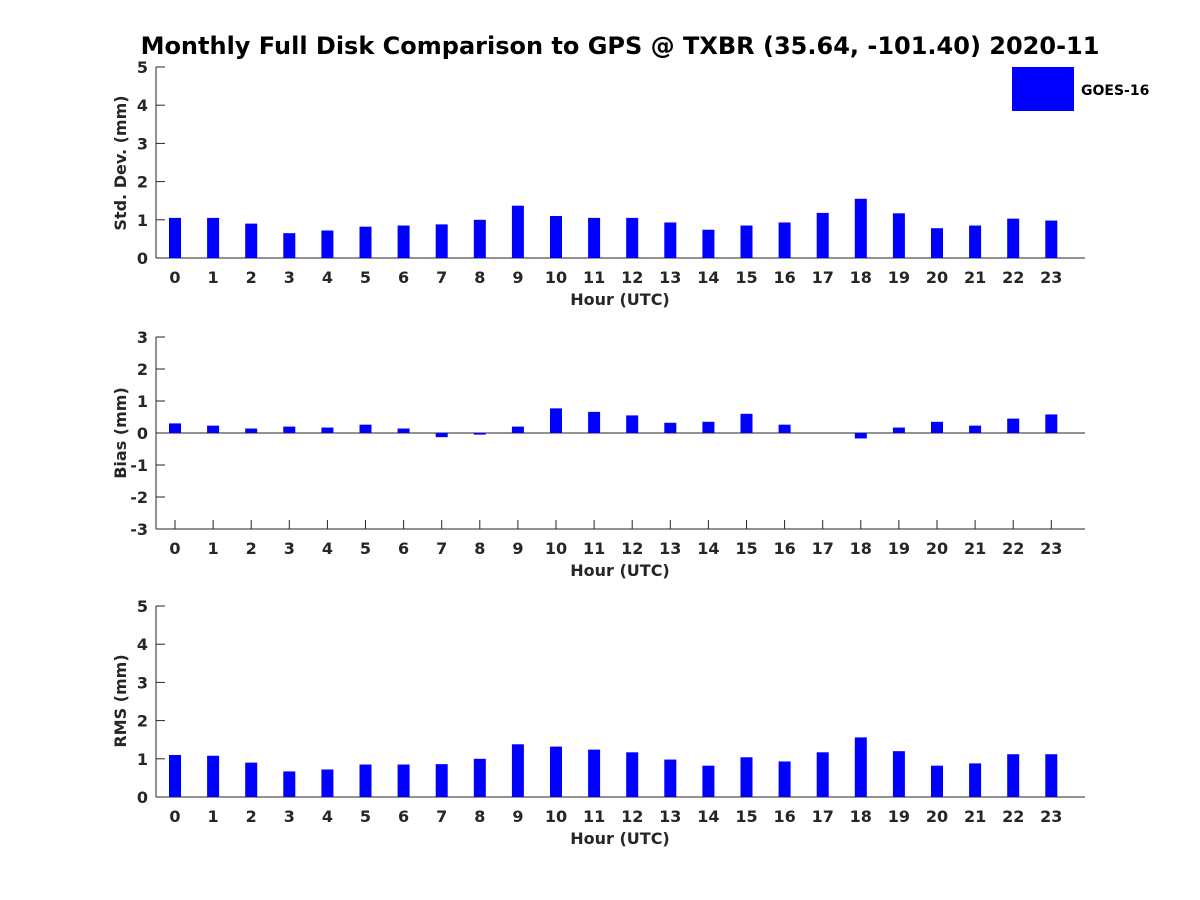 The width and height of the screenshot is (1200, 900). What do you see at coordinates (174, 816) in the screenshot?
I see `x-tick-label: 0` at bounding box center [174, 816].